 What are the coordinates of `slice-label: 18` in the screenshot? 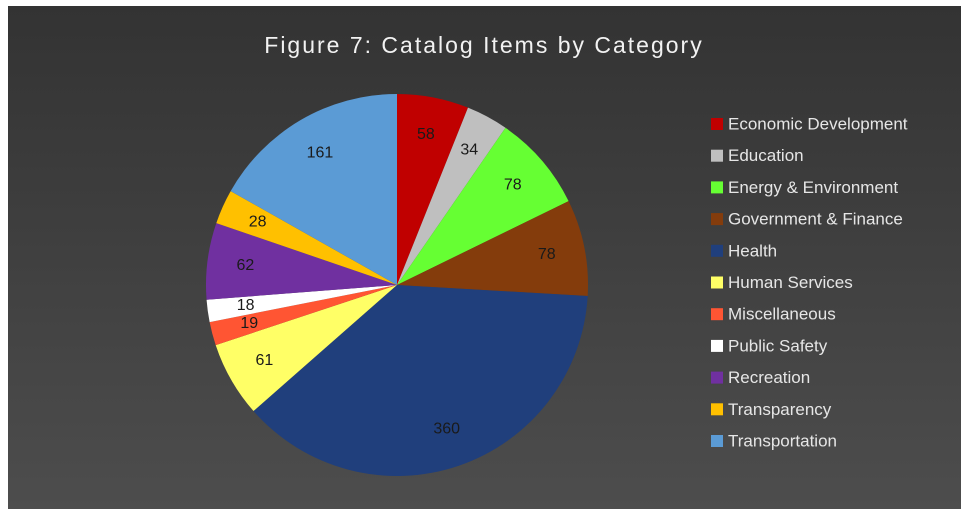 It's located at (246, 305).